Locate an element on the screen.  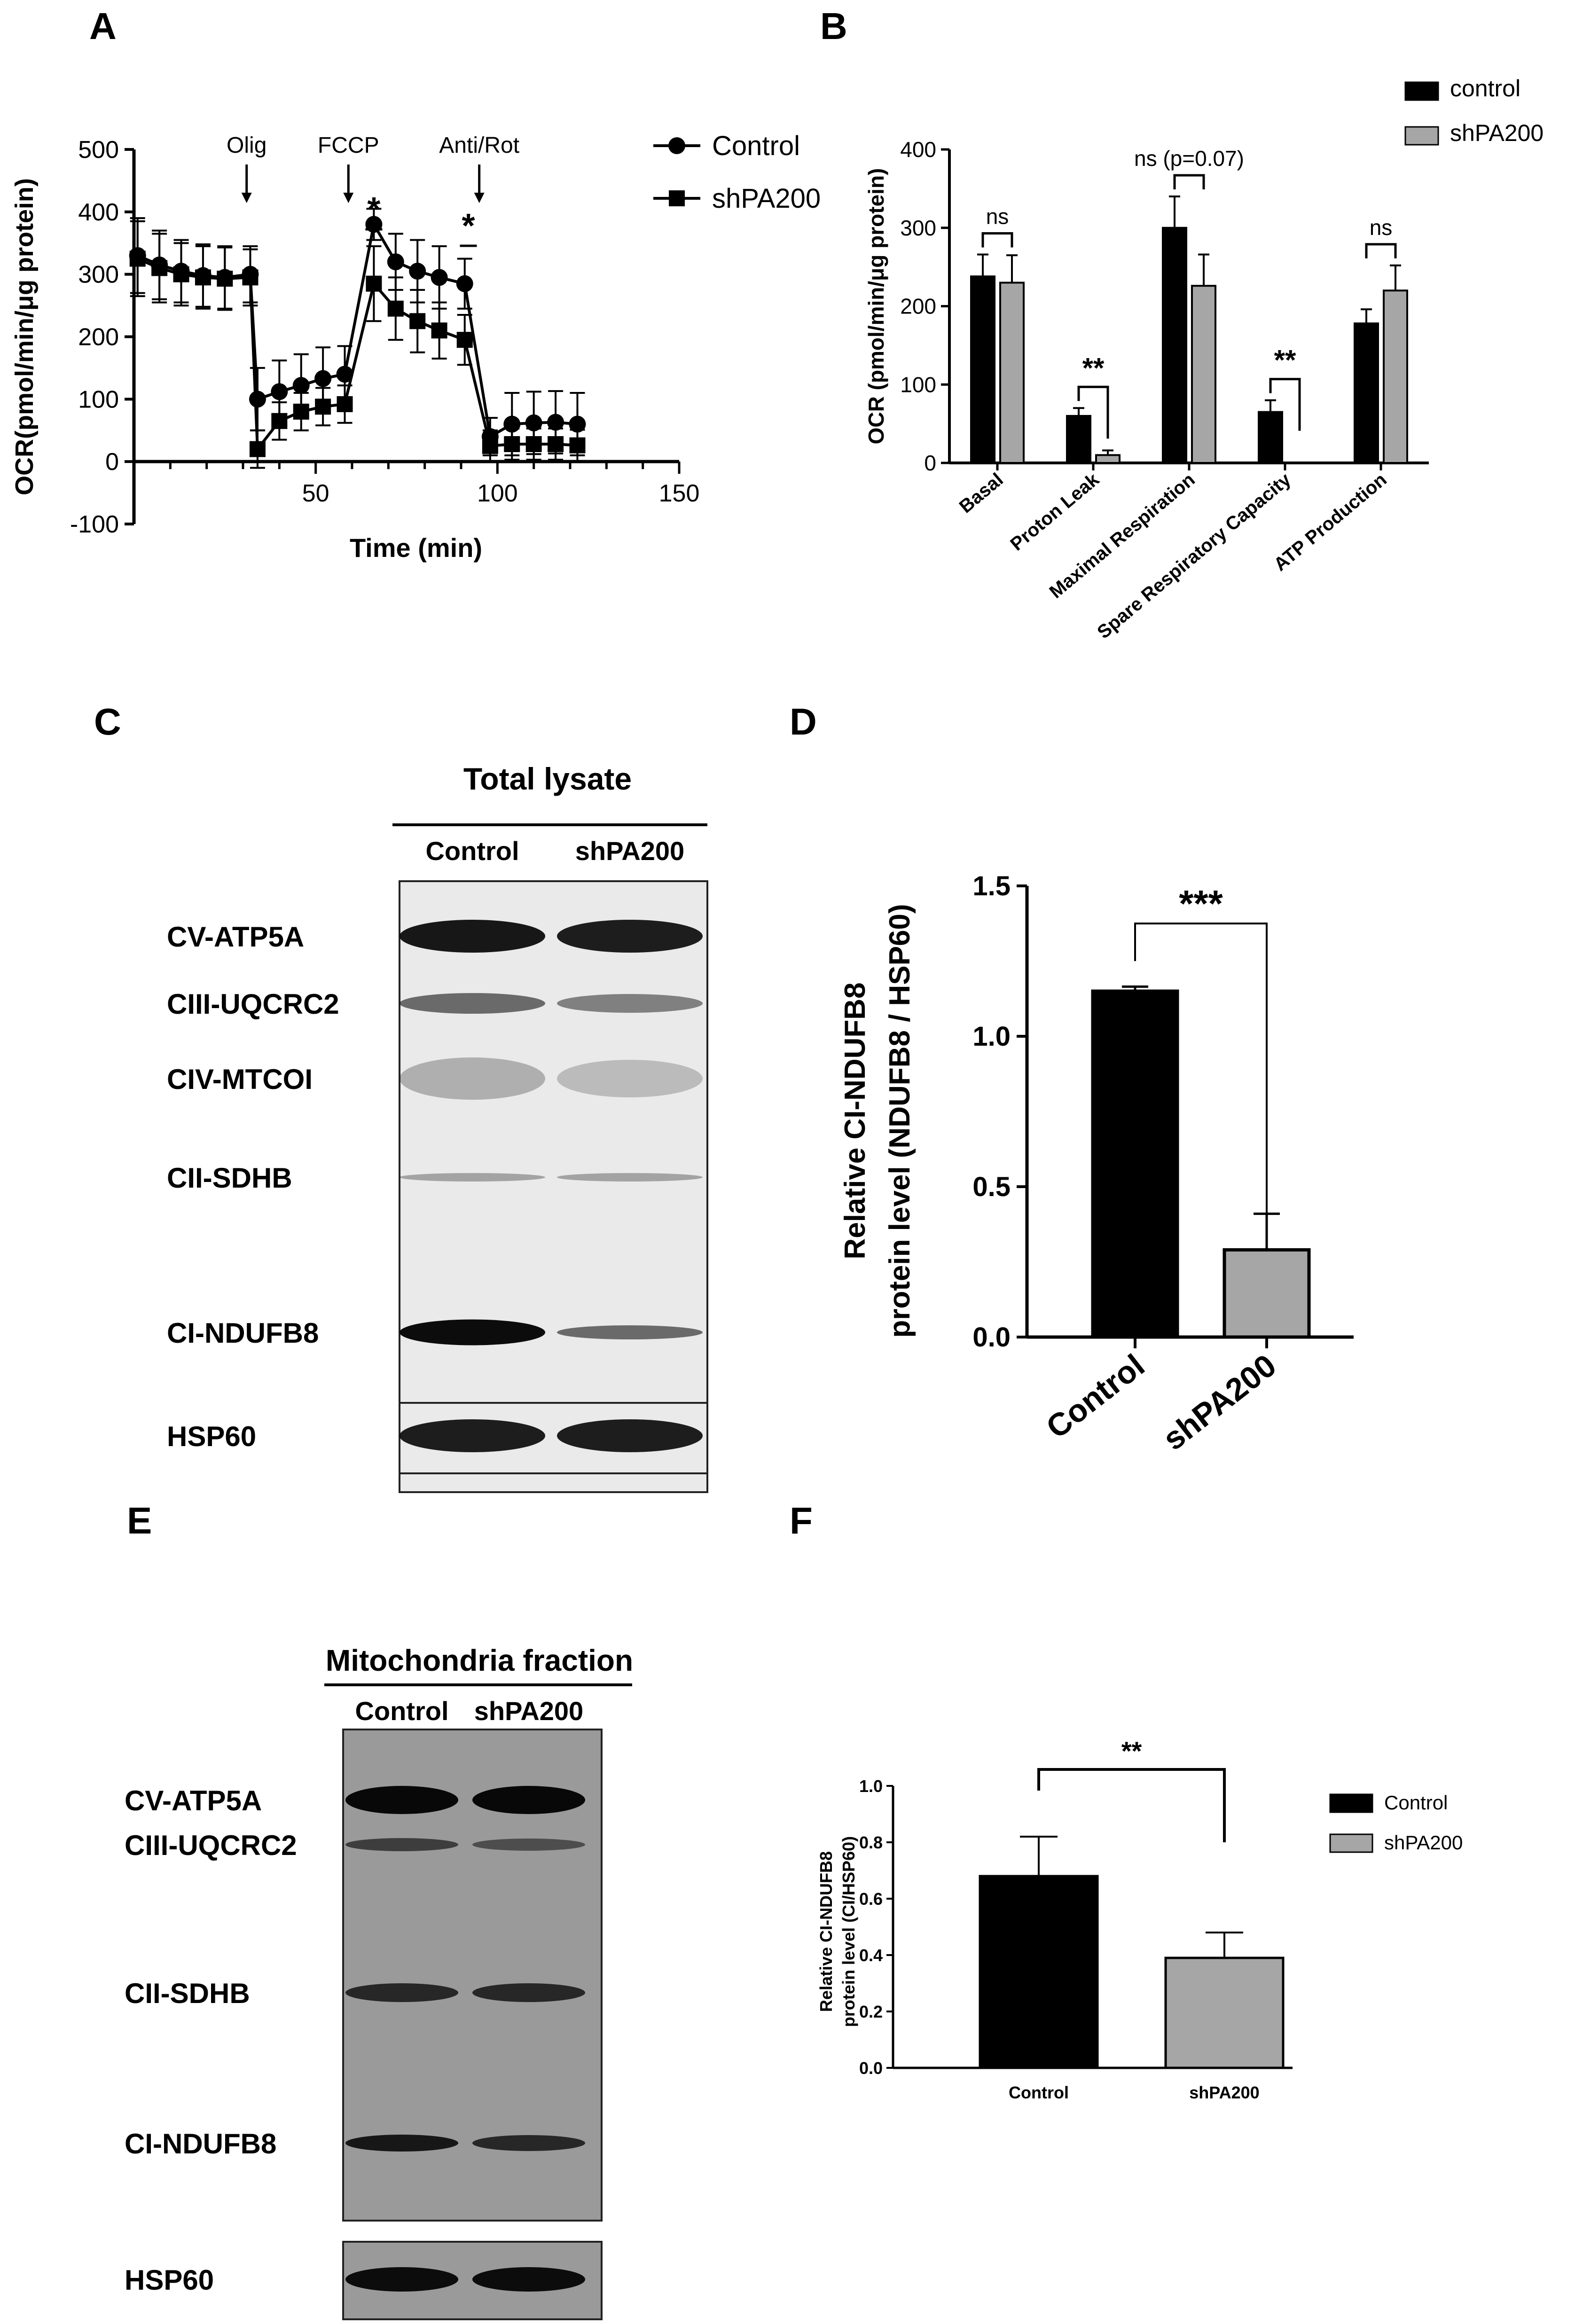
blot-row-label: CIV-MTCOI is located at coordinates (240, 1079).